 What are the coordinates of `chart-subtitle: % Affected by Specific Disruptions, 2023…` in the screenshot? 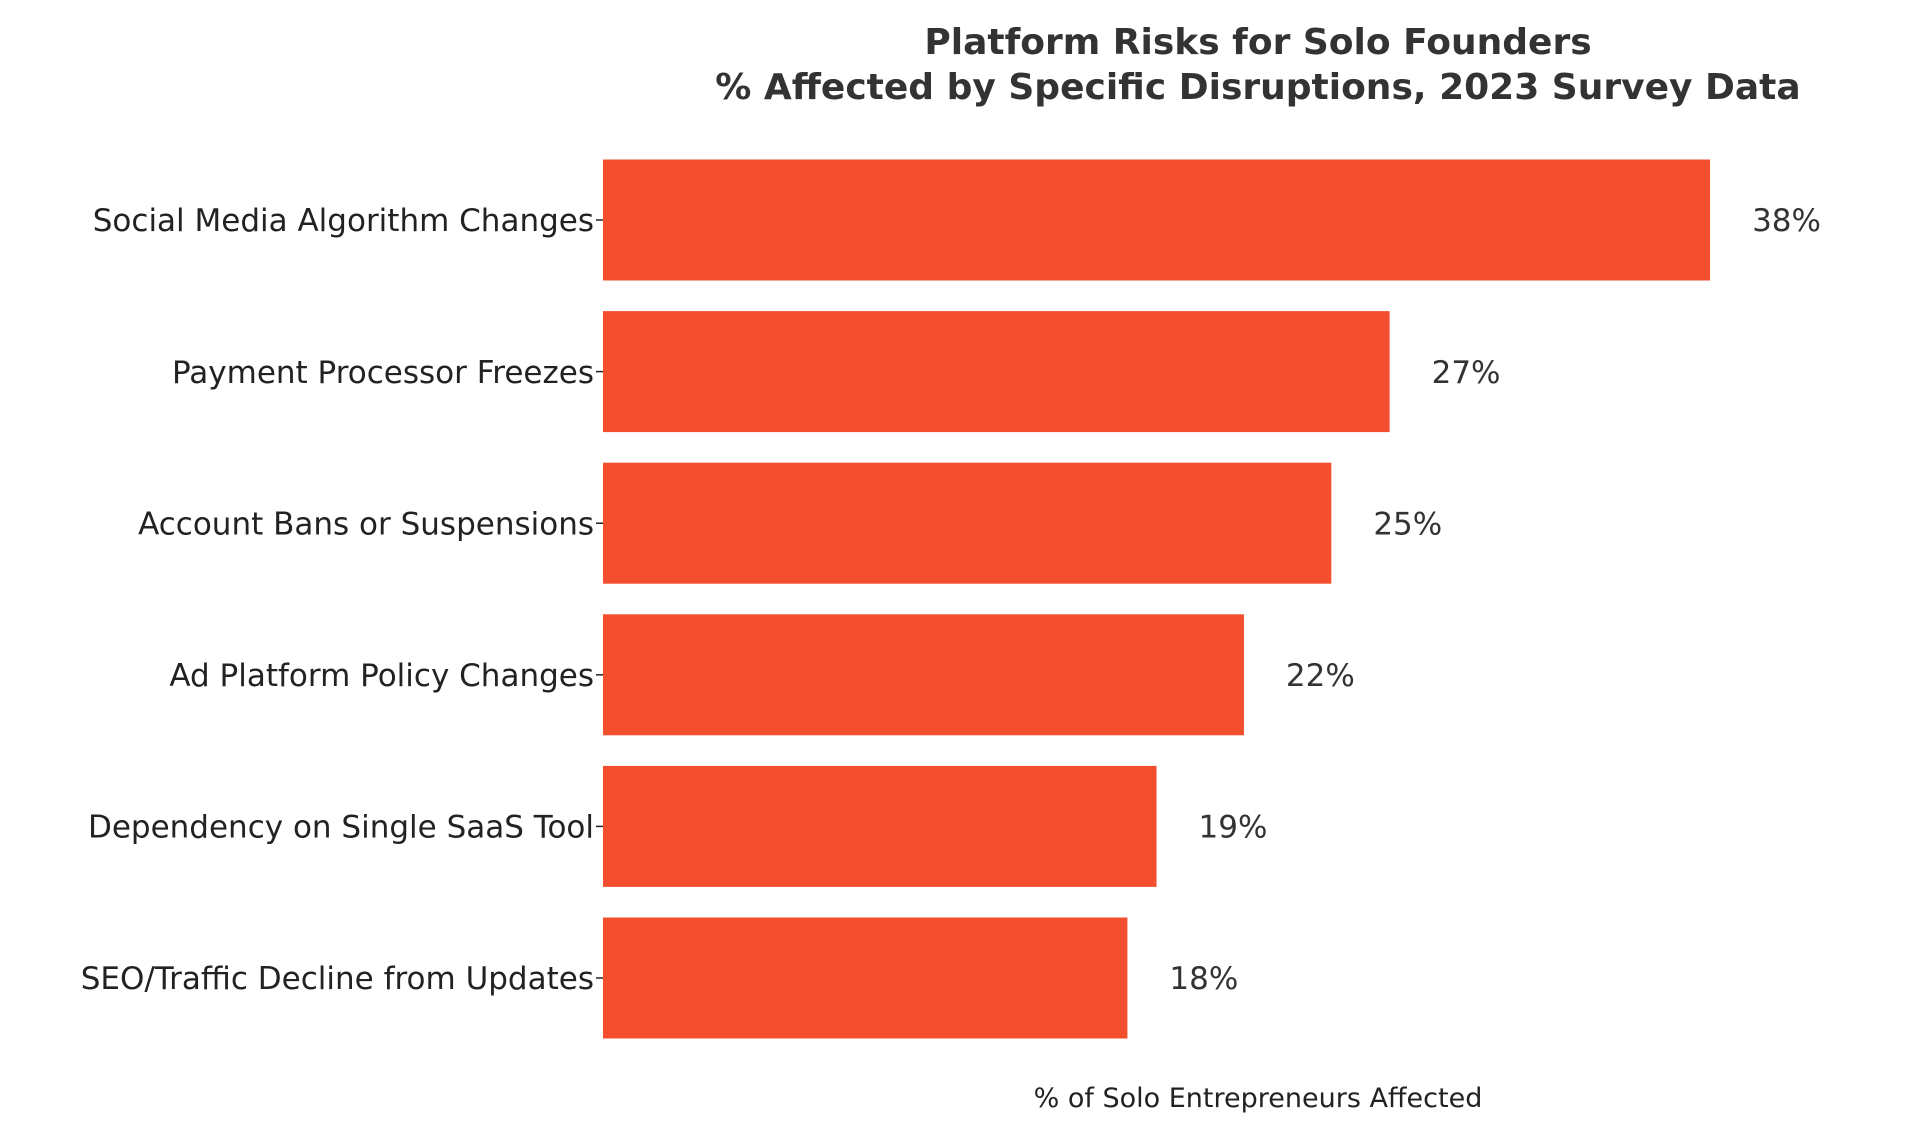 It's located at (1257, 87).